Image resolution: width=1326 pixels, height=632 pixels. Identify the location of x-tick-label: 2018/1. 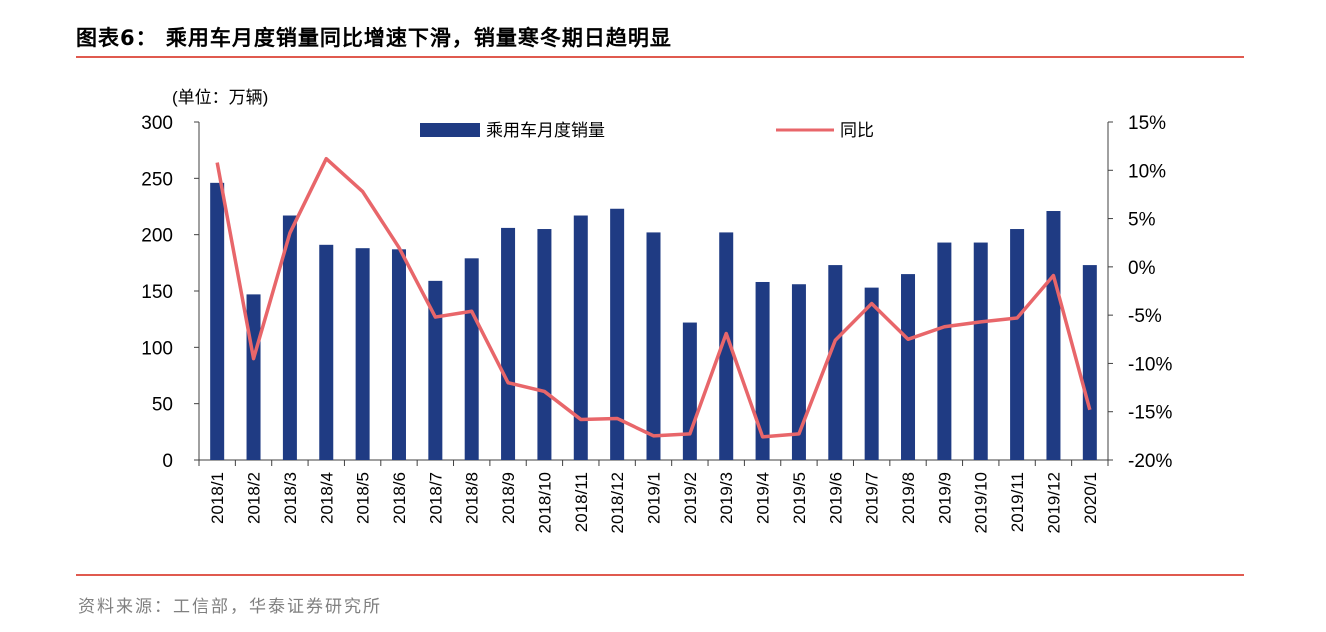
(217, 498).